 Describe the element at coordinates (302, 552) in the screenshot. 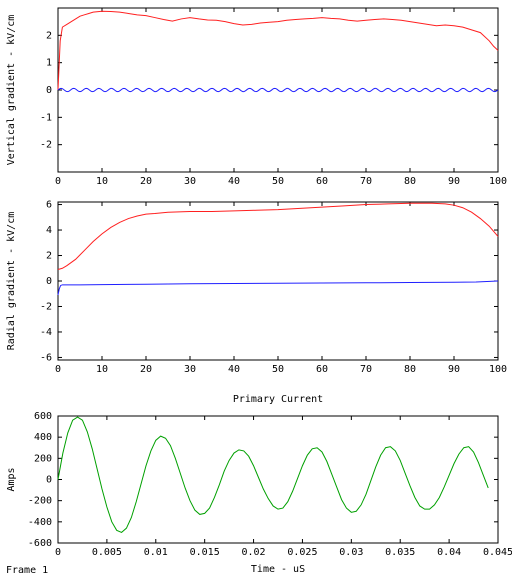

I see `chart-3-x-tick-label: 0.025` at that location.